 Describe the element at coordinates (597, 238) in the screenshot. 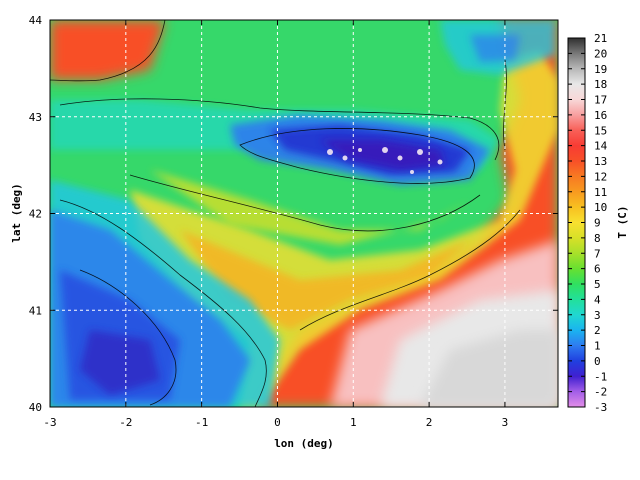

I see `colorbar-tick-label: 8` at that location.